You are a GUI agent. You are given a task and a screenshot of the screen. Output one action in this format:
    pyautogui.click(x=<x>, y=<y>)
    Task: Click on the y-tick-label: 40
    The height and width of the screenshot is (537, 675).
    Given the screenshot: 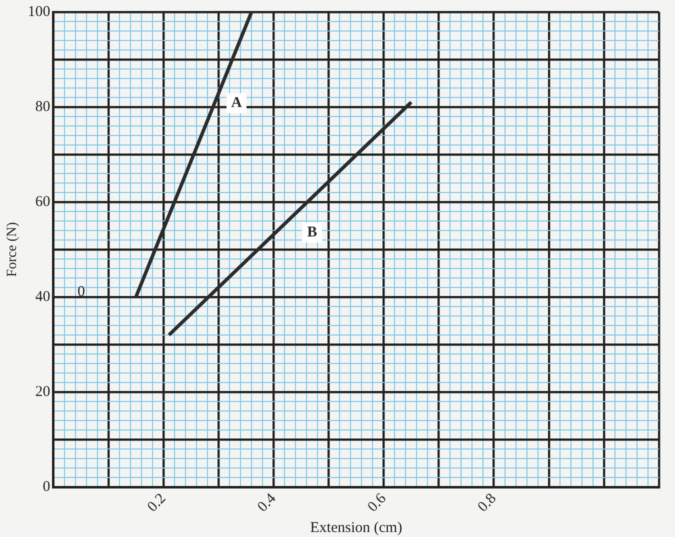 What is the action you would take?
    pyautogui.click(x=42, y=296)
    